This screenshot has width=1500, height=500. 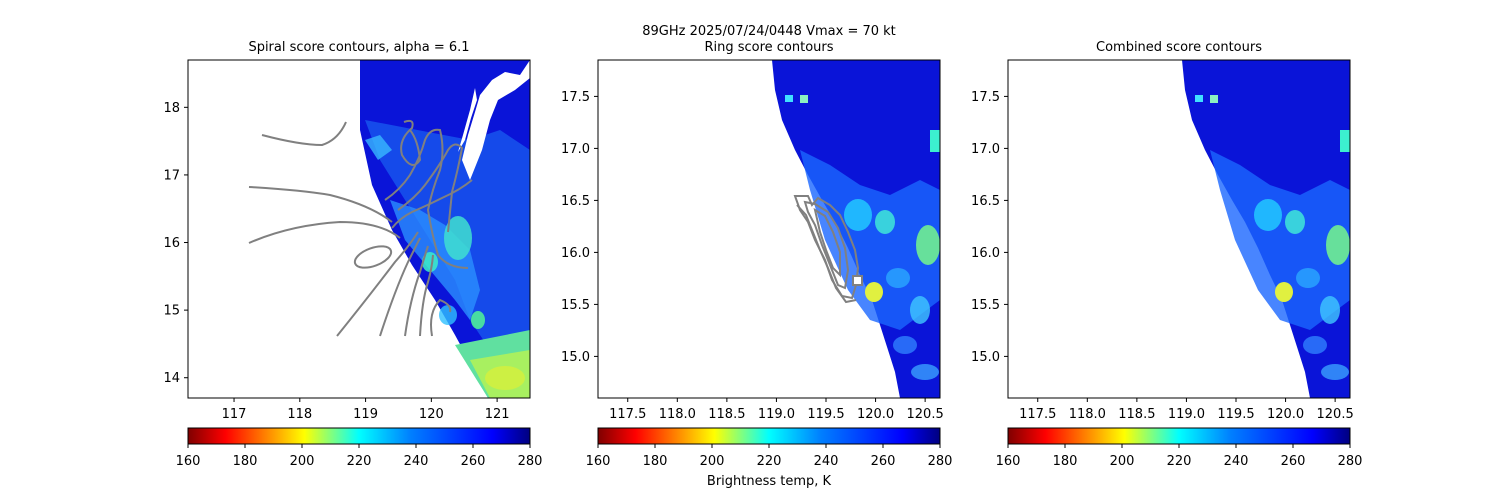 I want to click on x-tick-label: 117, so click(x=234, y=414).